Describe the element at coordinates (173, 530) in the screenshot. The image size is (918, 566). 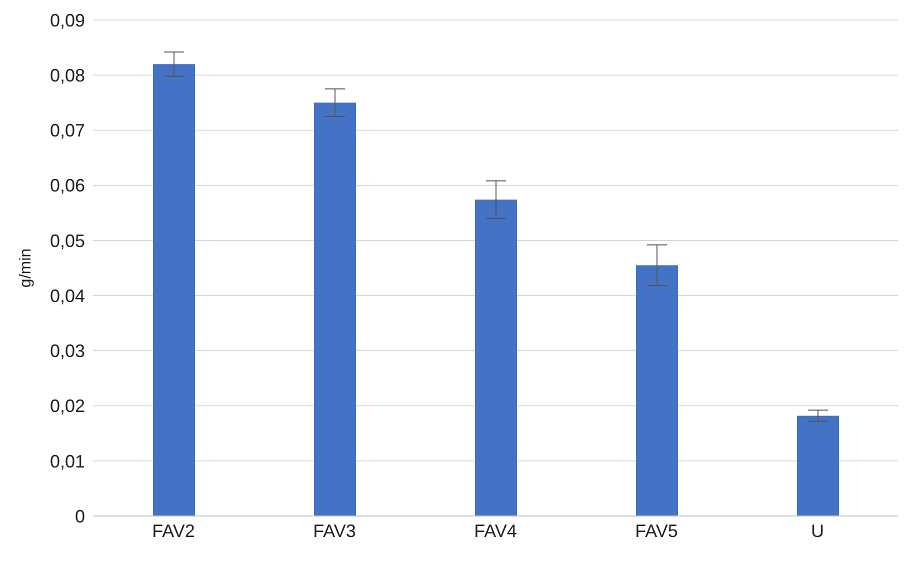
I see `x-tick-label: FAV2` at that location.